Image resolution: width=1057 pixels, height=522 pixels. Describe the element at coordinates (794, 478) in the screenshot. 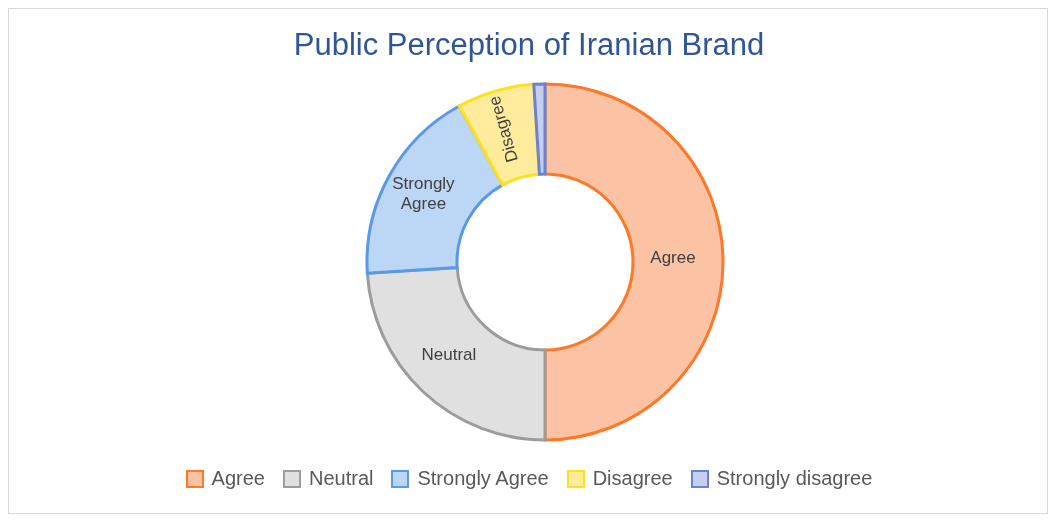

I see `legend-label: Strongly disagree` at that location.